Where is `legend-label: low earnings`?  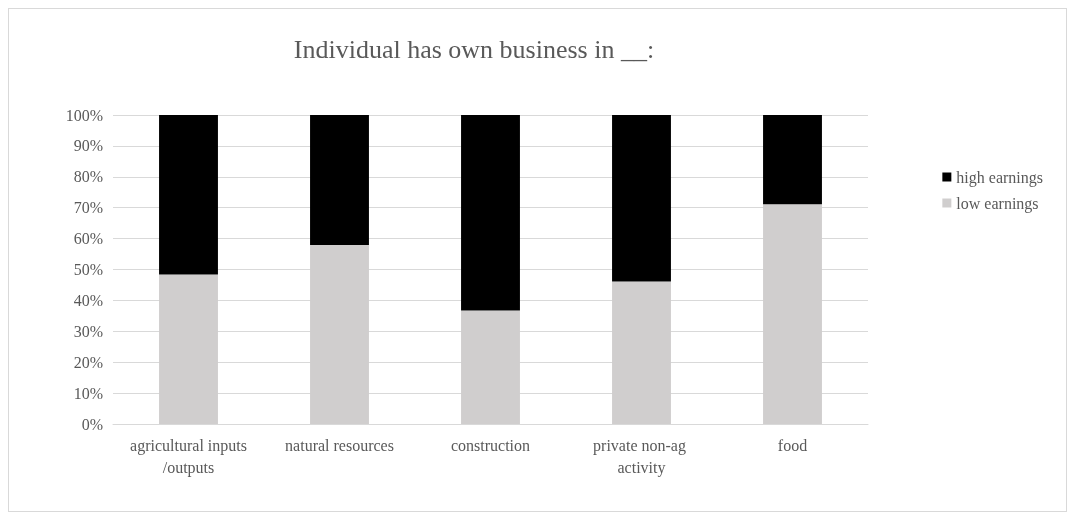
legend-label: low earnings is located at coordinates (997, 203).